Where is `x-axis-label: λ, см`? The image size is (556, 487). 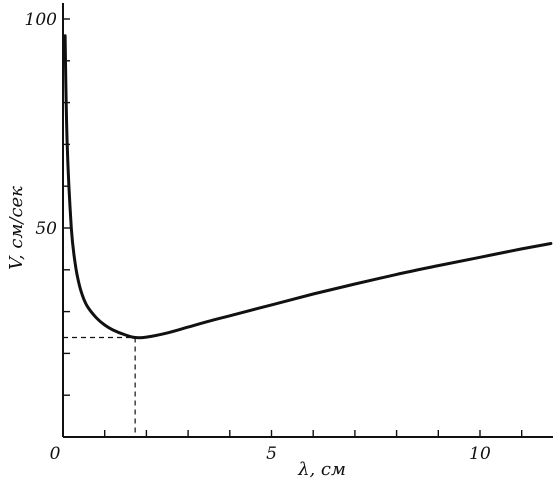 x-axis-label: λ, см is located at coordinates (321, 469).